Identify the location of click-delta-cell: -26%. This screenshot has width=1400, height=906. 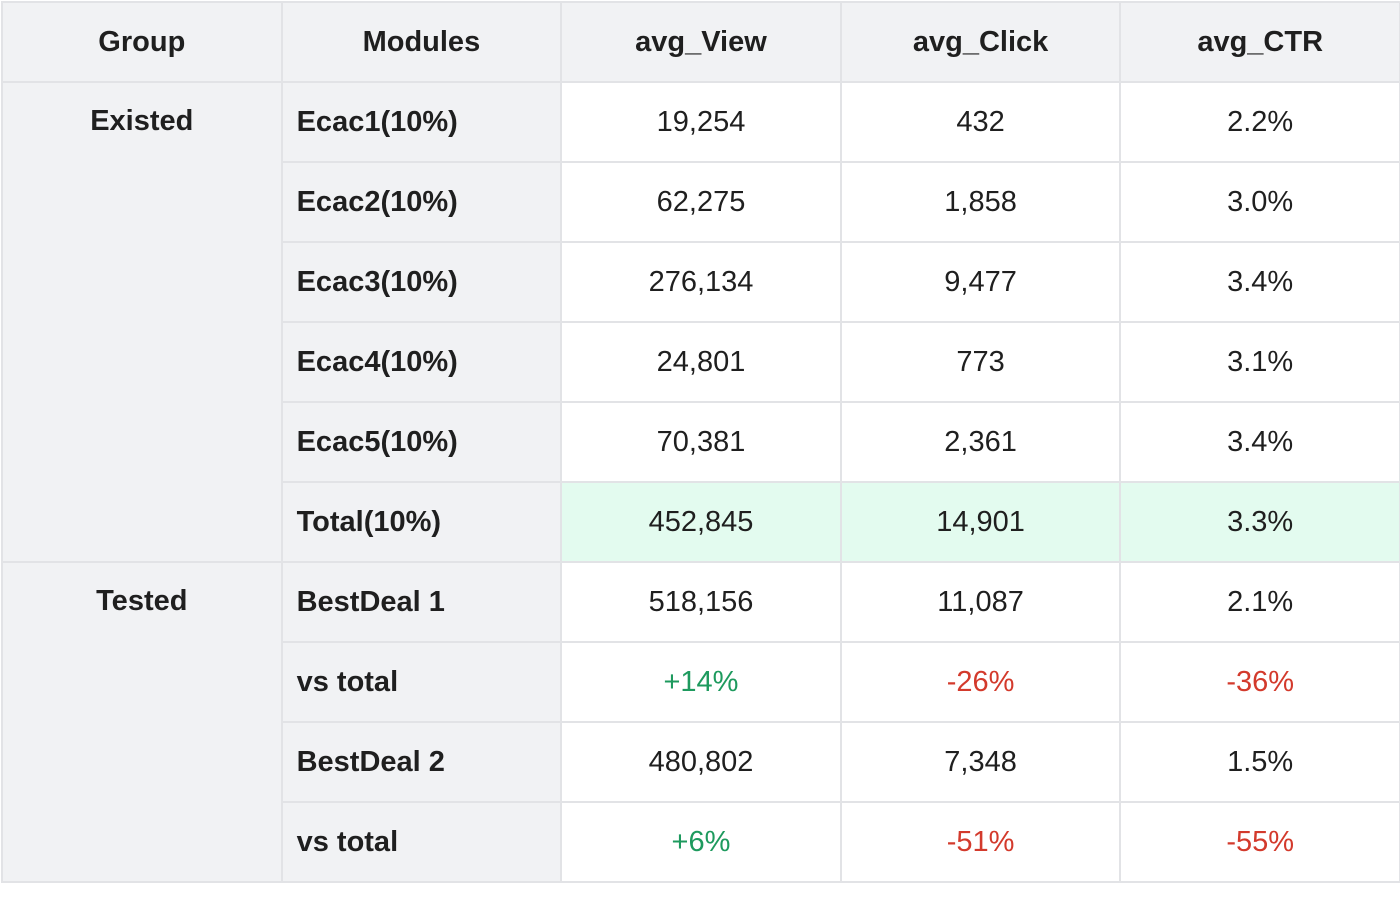
(980, 682).